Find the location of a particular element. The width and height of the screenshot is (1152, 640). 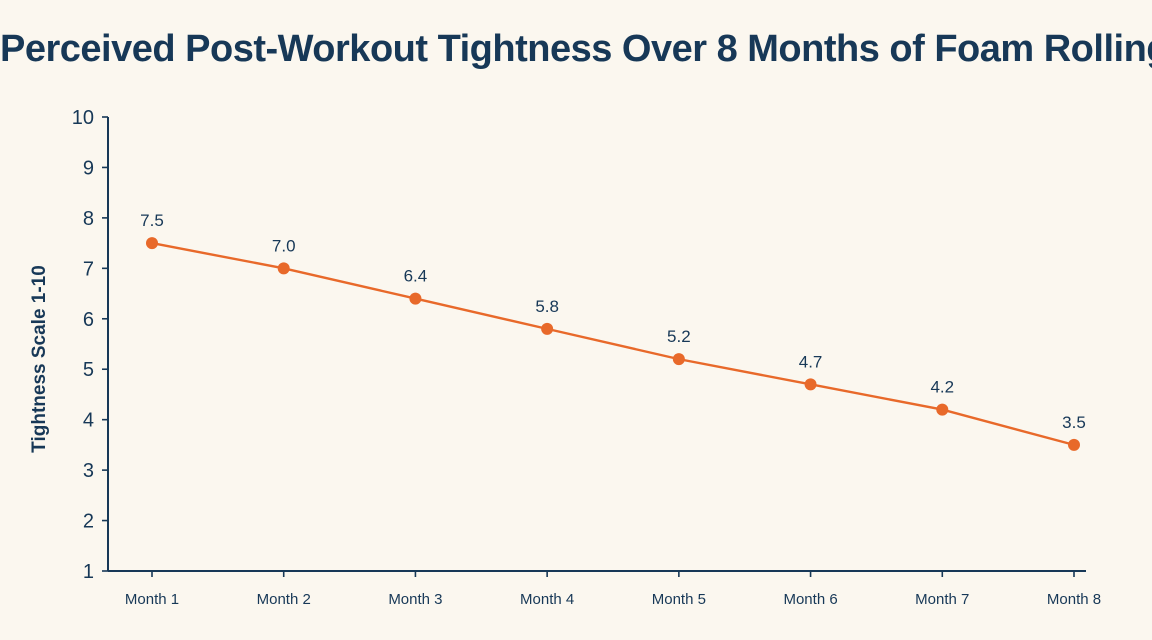

y-tick-label: 5 is located at coordinates (88, 370).